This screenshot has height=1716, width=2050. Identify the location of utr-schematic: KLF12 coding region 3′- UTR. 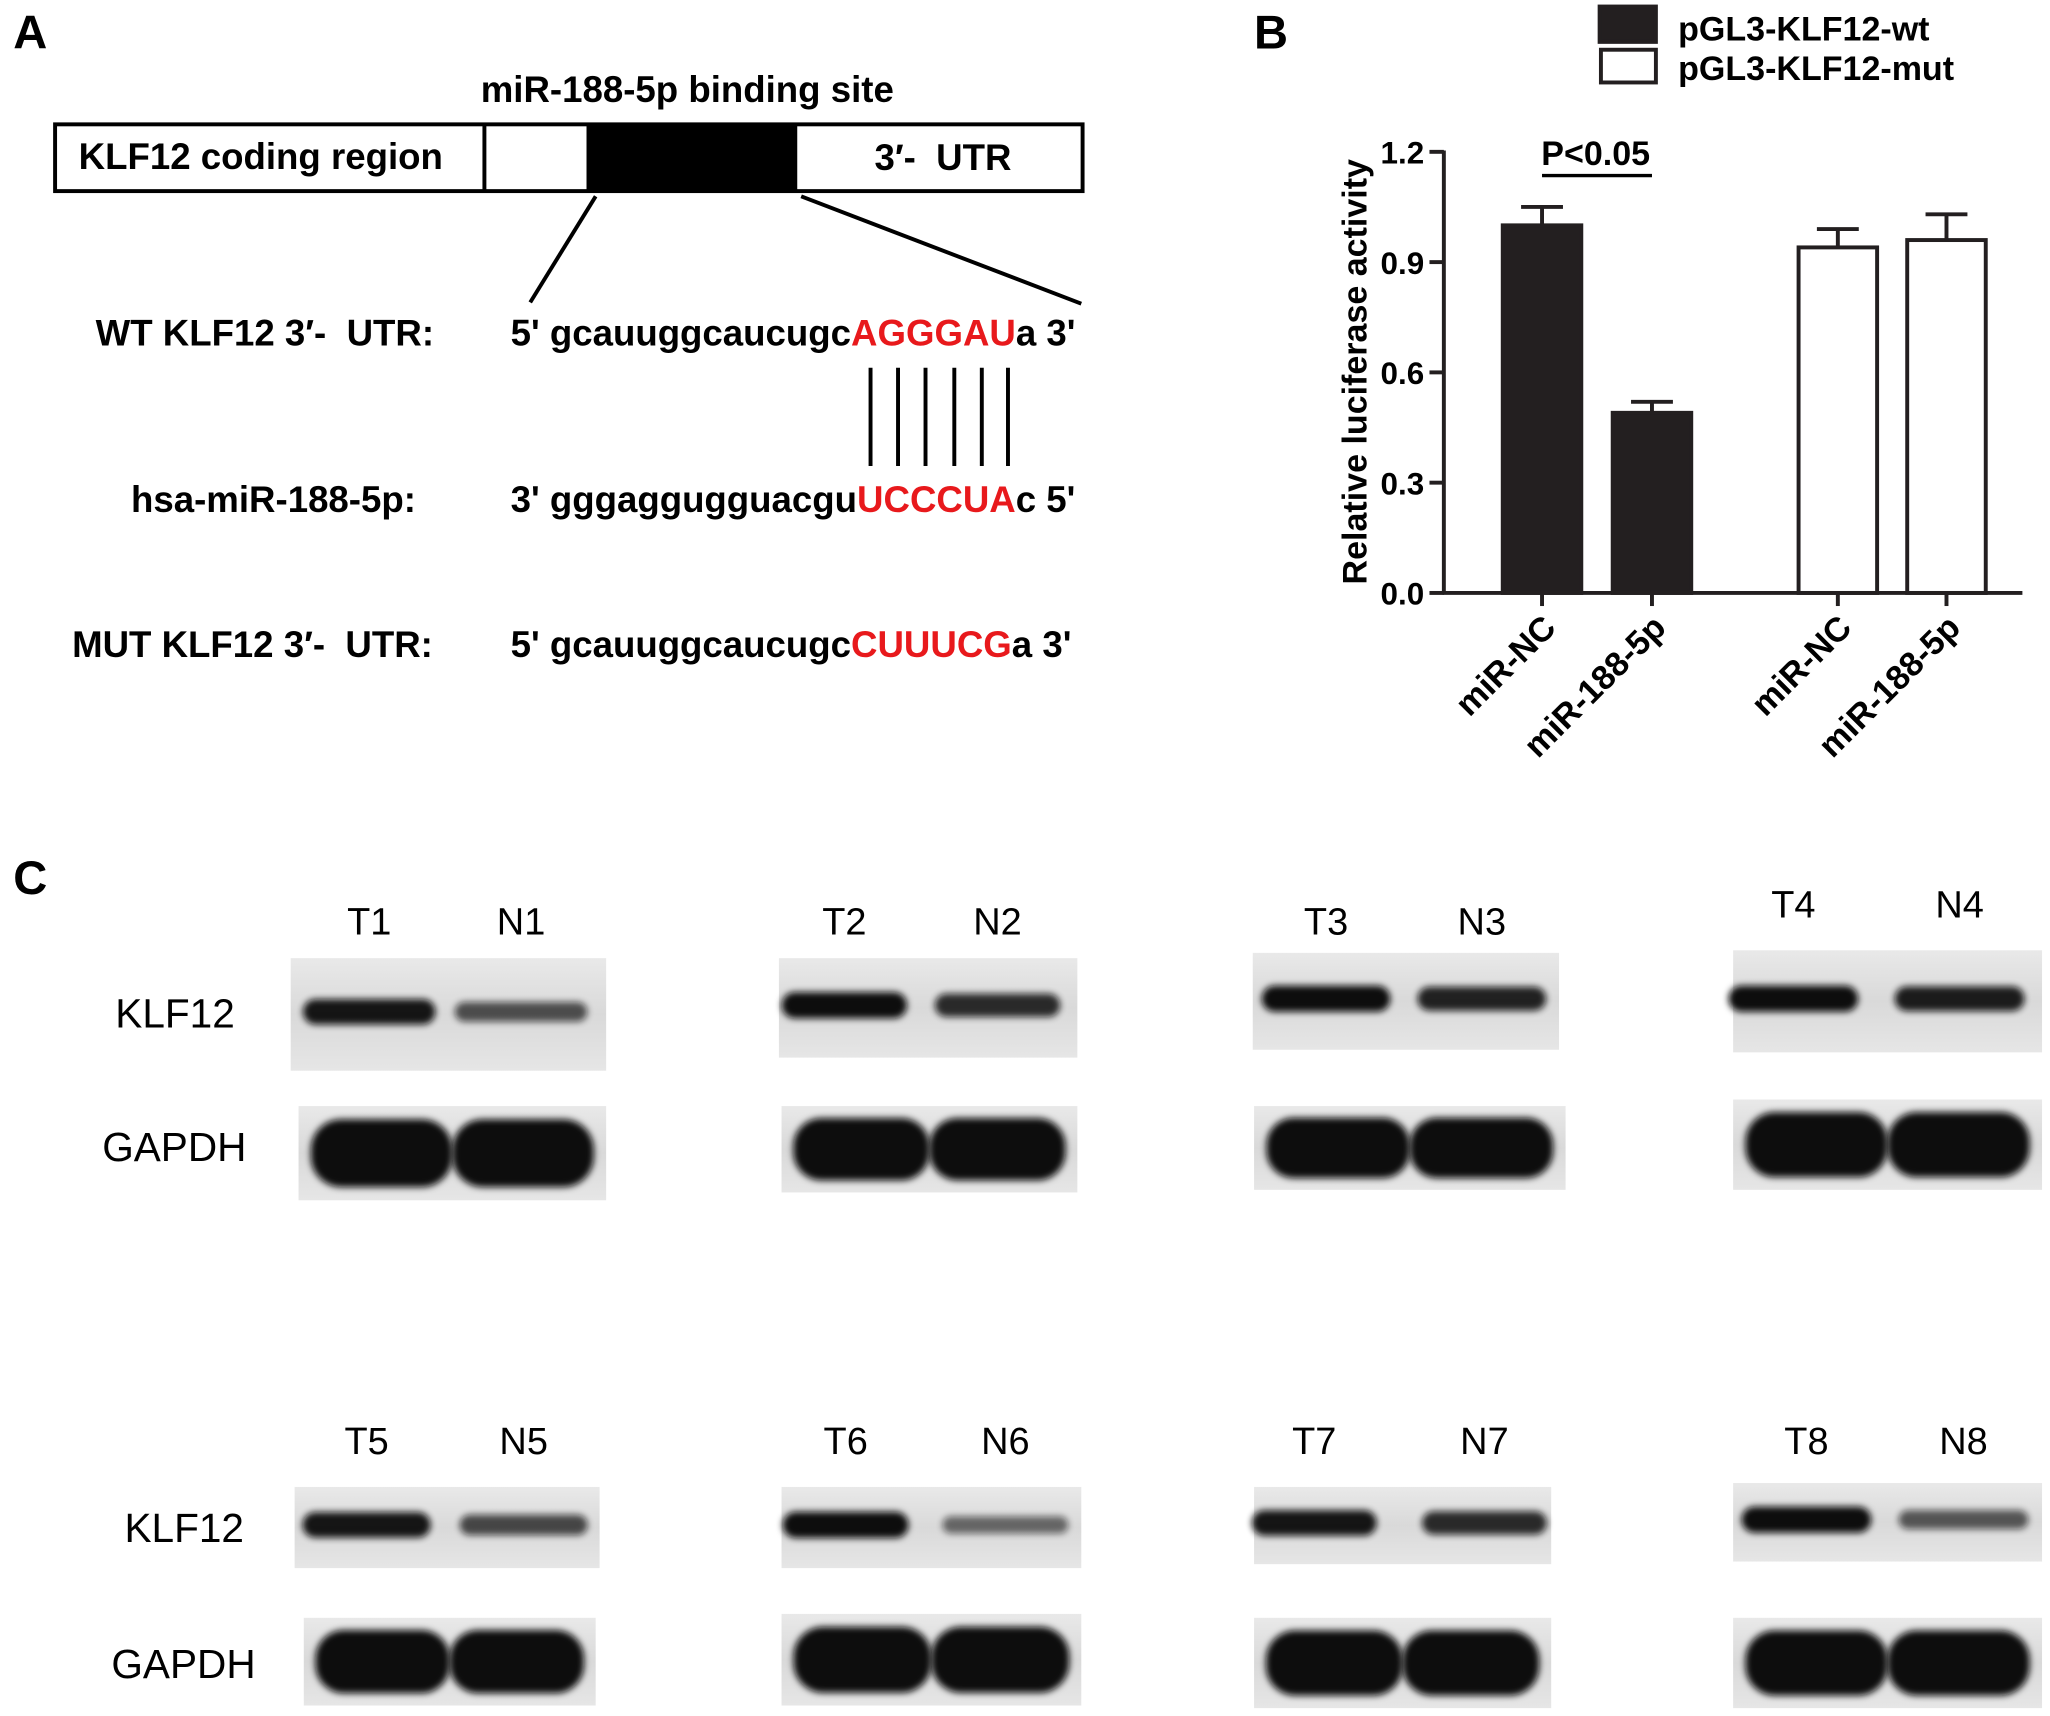
(569, 158).